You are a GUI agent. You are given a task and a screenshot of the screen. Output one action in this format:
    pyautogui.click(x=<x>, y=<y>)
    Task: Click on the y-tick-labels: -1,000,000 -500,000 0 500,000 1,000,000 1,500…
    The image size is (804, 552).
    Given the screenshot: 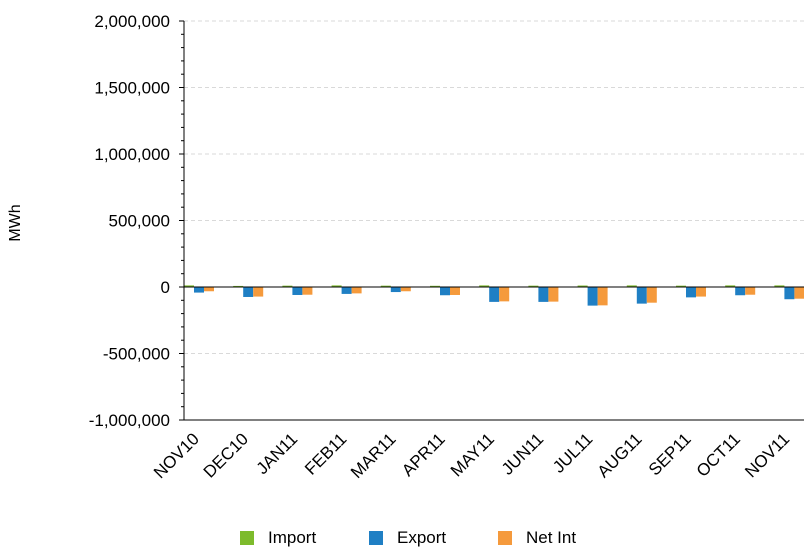 What is the action you would take?
    pyautogui.click(x=129, y=221)
    